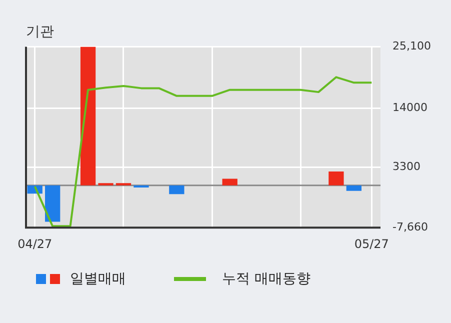 This screenshot has height=323, width=451. Describe the element at coordinates (371, 243) in the screenshot. I see `x-tick-label: 05/27` at that location.